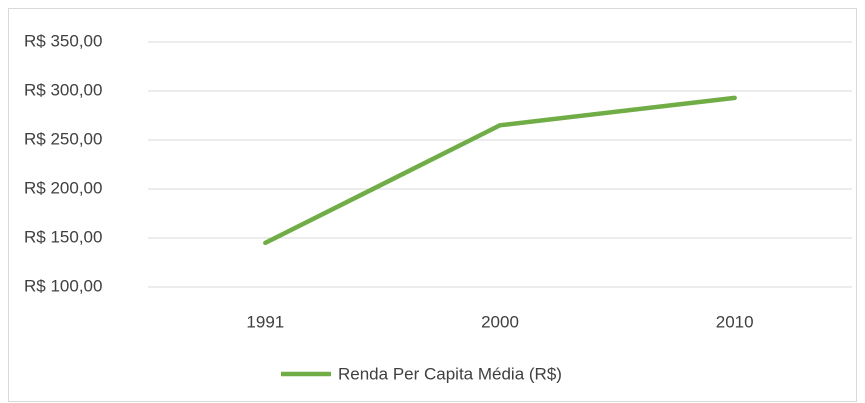 This screenshot has width=865, height=403. Describe the element at coordinates (63, 89) in the screenshot. I see `y-tick-label: R$ 300,00` at that location.